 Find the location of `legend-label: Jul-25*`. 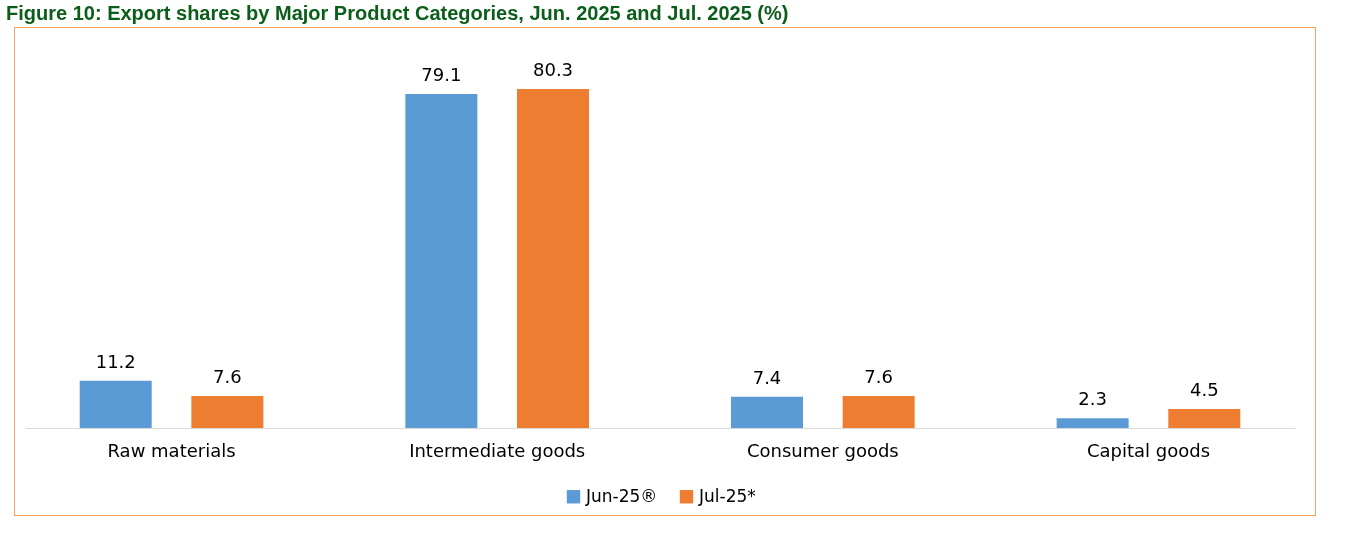

legend-label: Jul-25* is located at coordinates (727, 495).